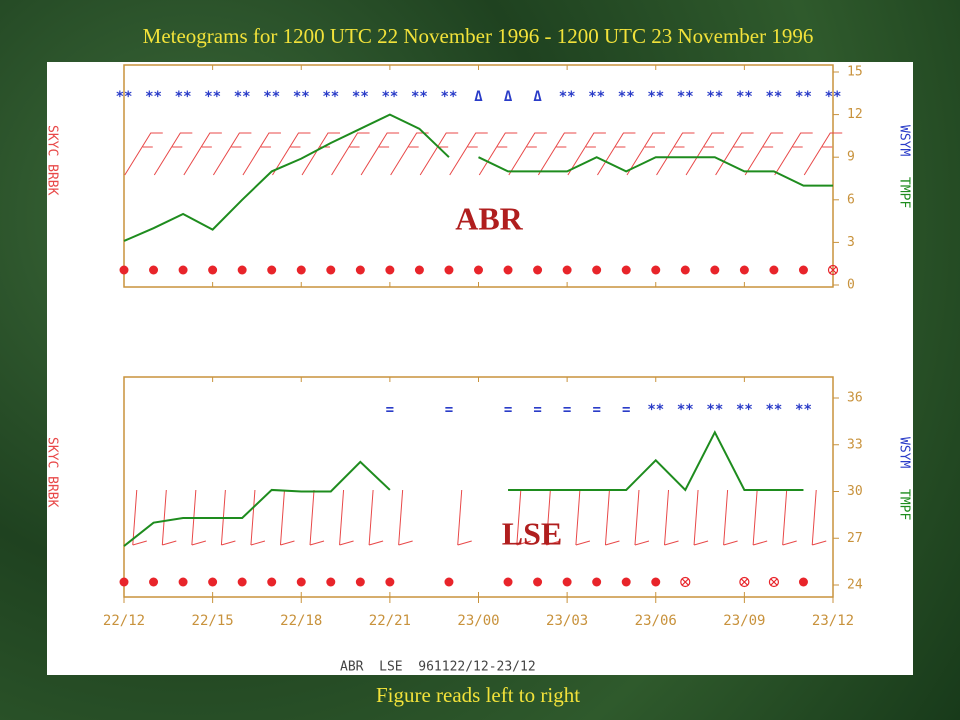 Image resolution: width=960 pixels, height=720 pixels. Describe the element at coordinates (851, 157) in the screenshot. I see `y-tick-label: 9` at that location.